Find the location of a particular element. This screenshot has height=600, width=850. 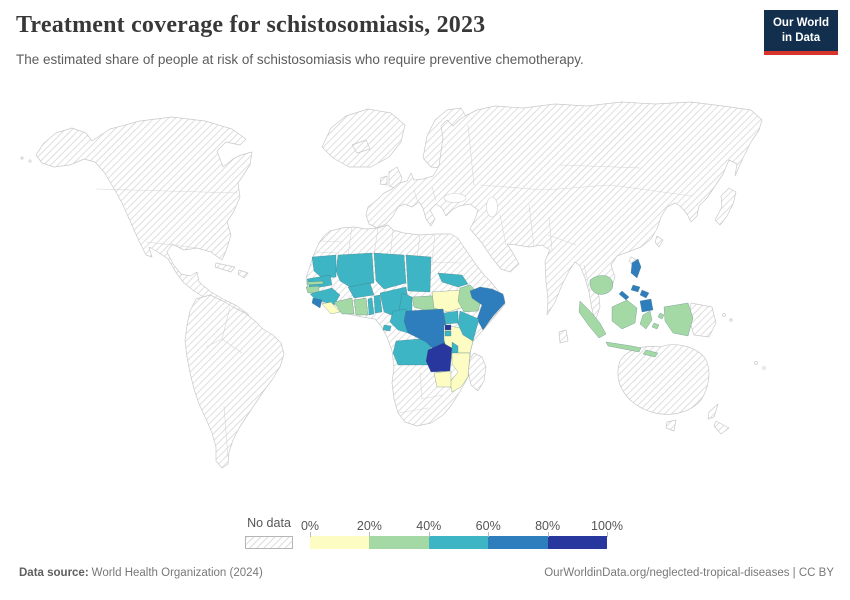

data-source-value: World Health Organization (2024) is located at coordinates (177, 573).